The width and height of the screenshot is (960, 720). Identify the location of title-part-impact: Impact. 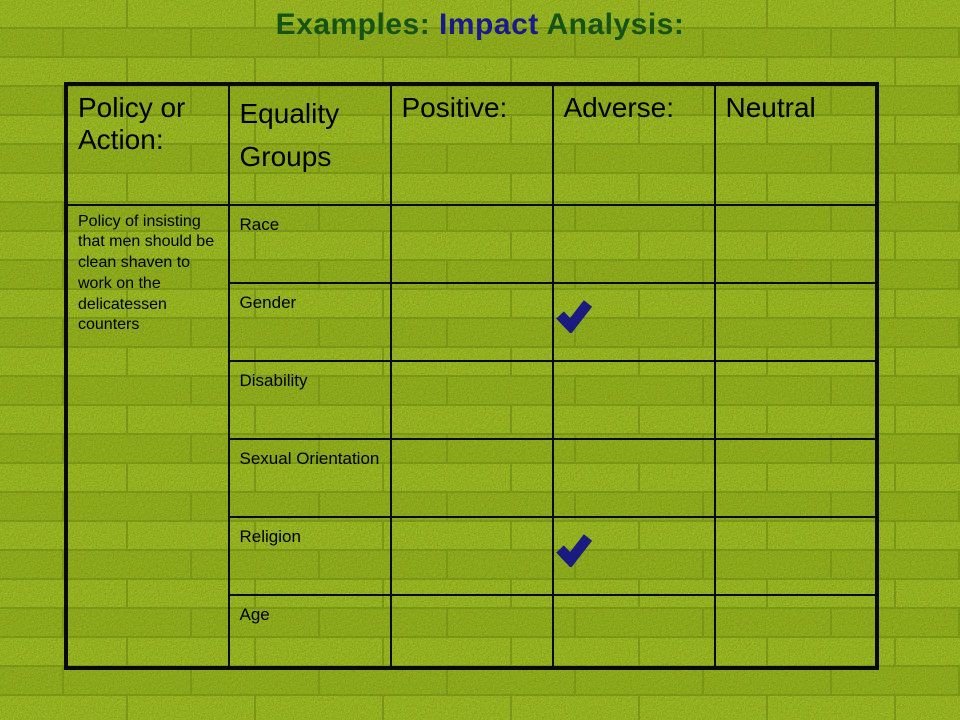
(489, 24).